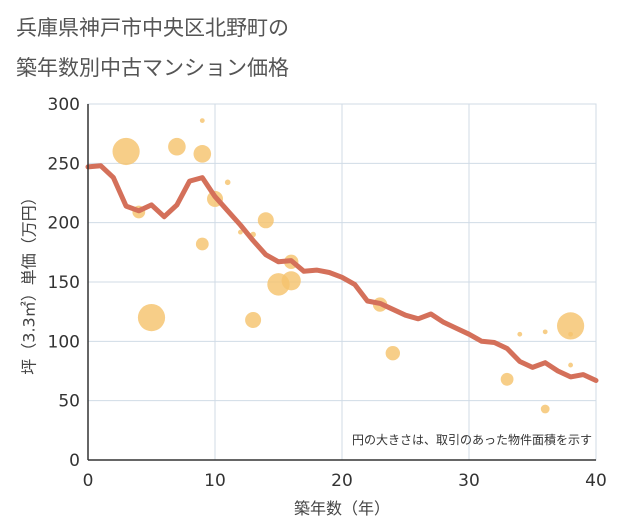 This screenshot has height=530, width=621. I want to click on y-axis-title: 坪（3.3㎡）単価（万円）, so click(29, 281).